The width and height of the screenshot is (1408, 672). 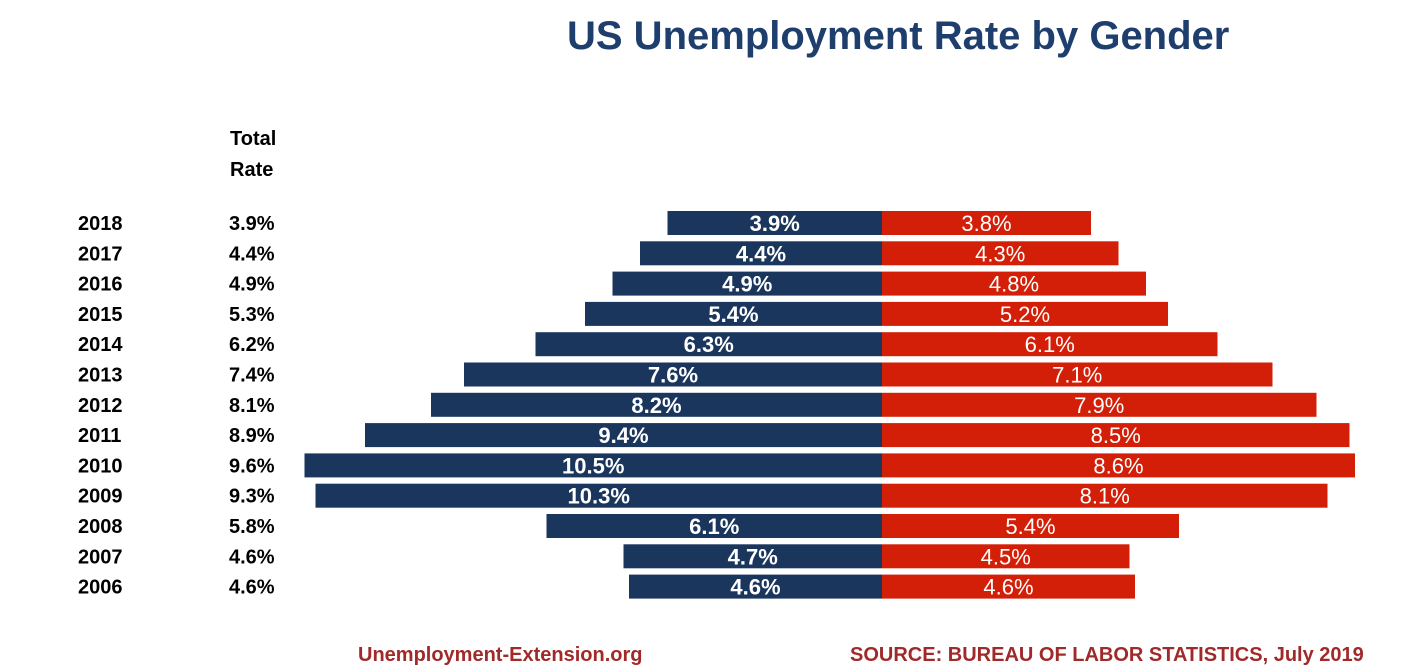 What do you see at coordinates (253, 155) in the screenshot?
I see `total-rate-header: Total Rate` at bounding box center [253, 155].